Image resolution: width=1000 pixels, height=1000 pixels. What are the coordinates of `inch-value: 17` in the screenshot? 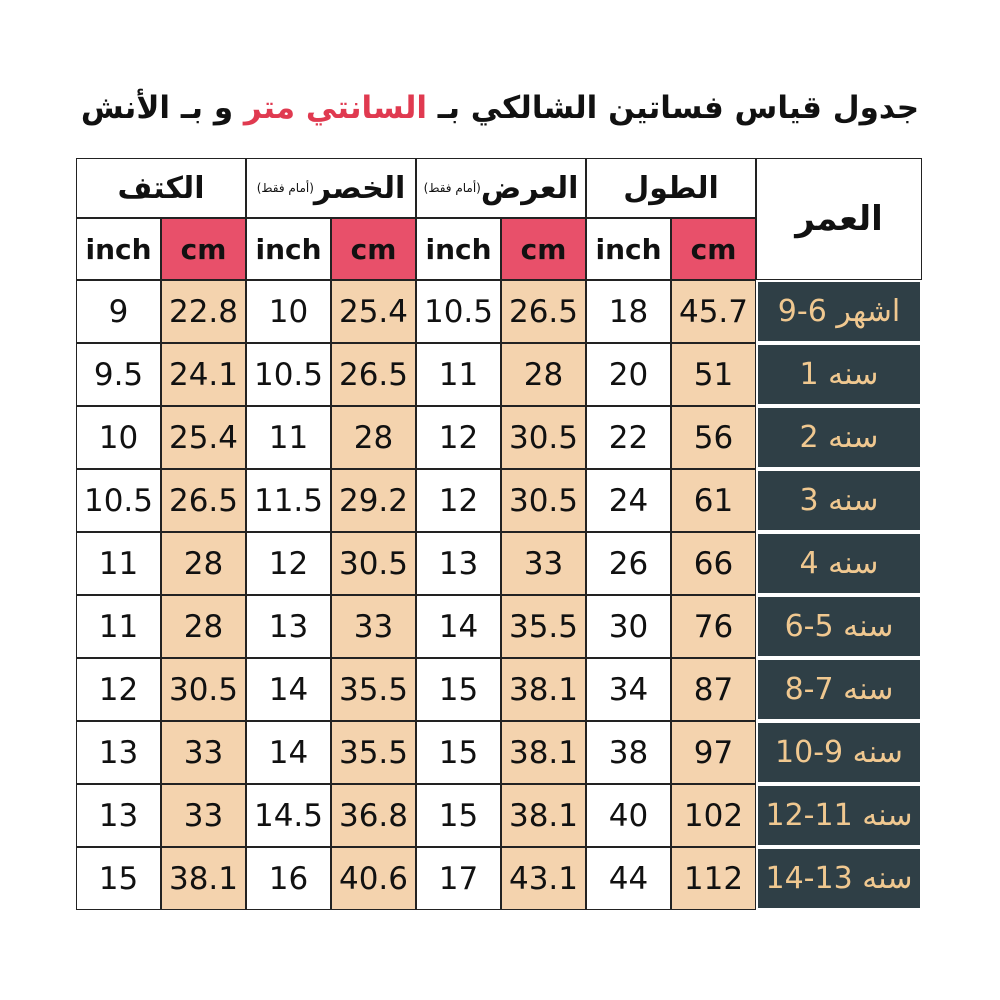 It's located at (458, 878).